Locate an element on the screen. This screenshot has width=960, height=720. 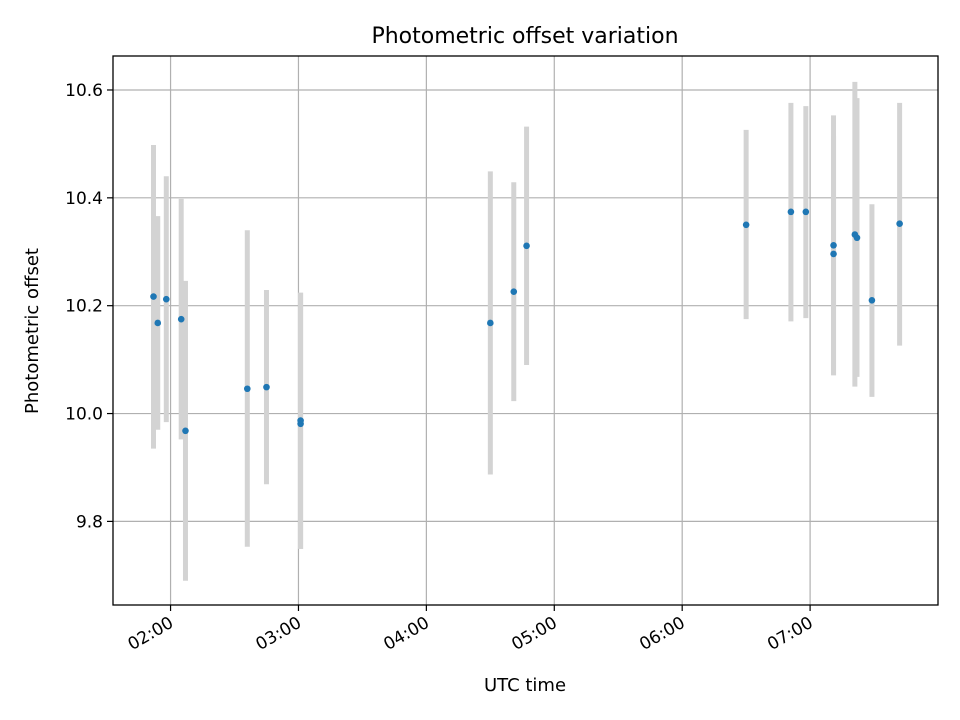
y-tick-label: 10.2 is located at coordinates (84, 307).